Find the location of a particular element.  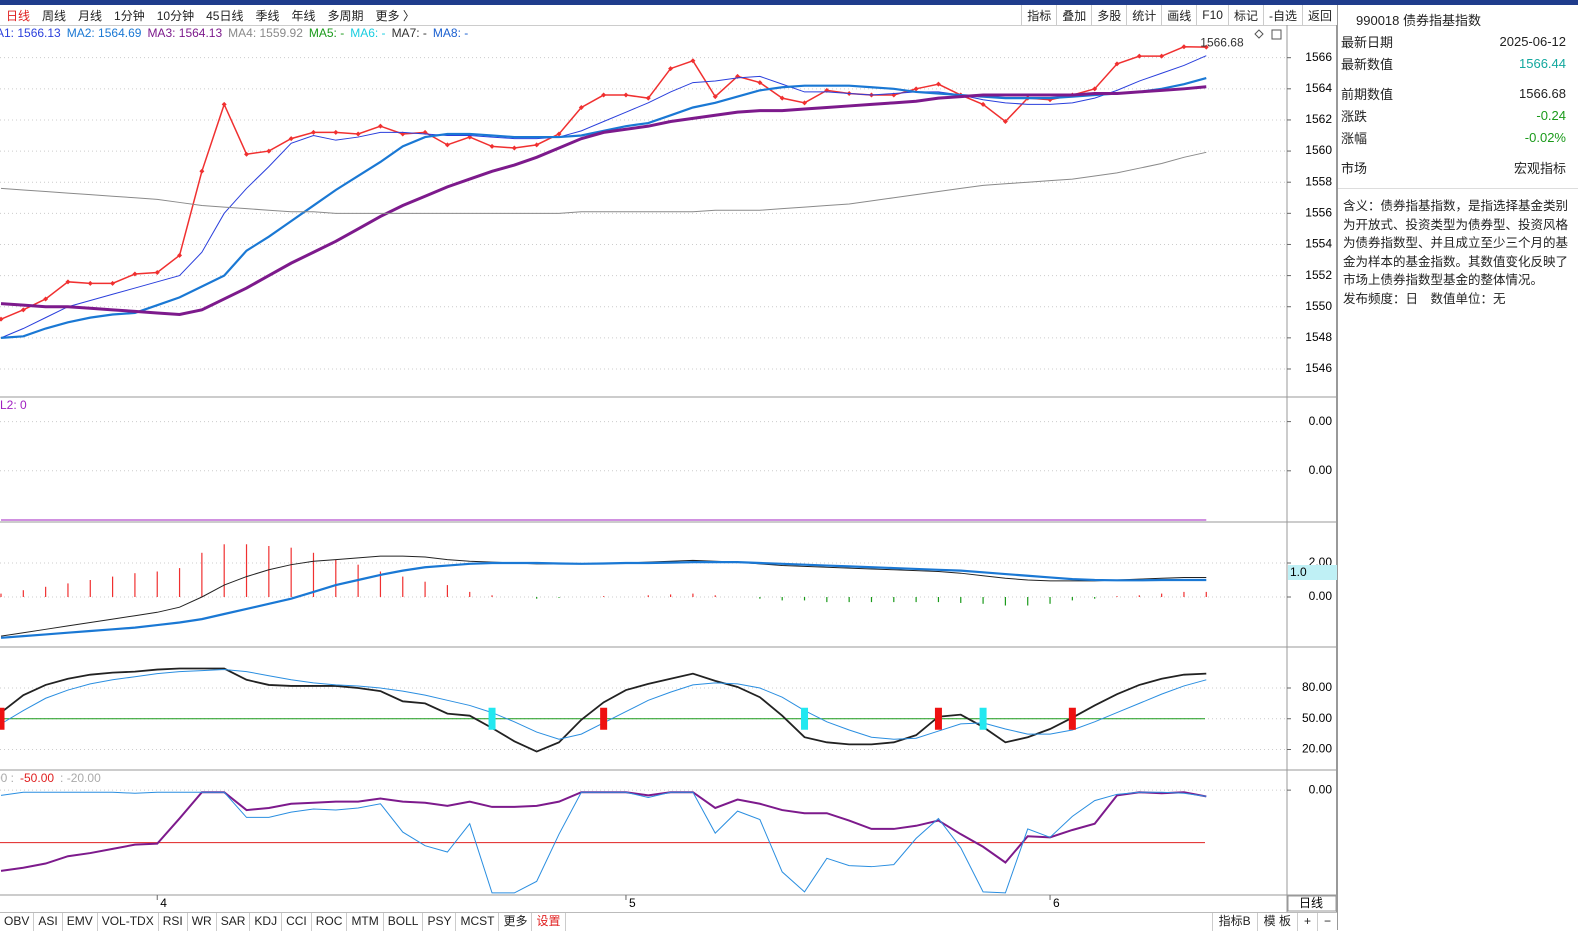

indicator-tab: 更多 is located at coordinates (516, 922).